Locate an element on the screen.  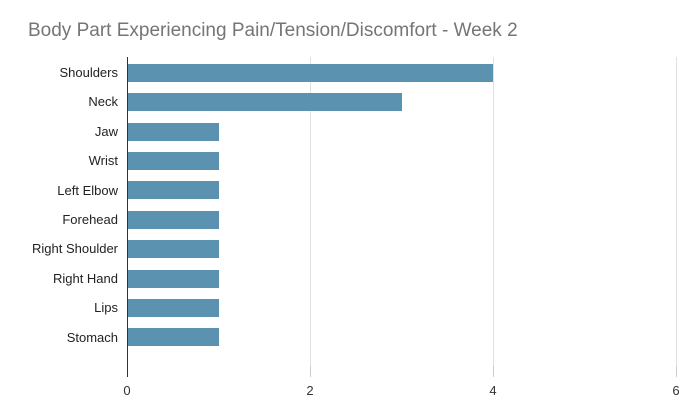
bar-jaw is located at coordinates (173, 131).